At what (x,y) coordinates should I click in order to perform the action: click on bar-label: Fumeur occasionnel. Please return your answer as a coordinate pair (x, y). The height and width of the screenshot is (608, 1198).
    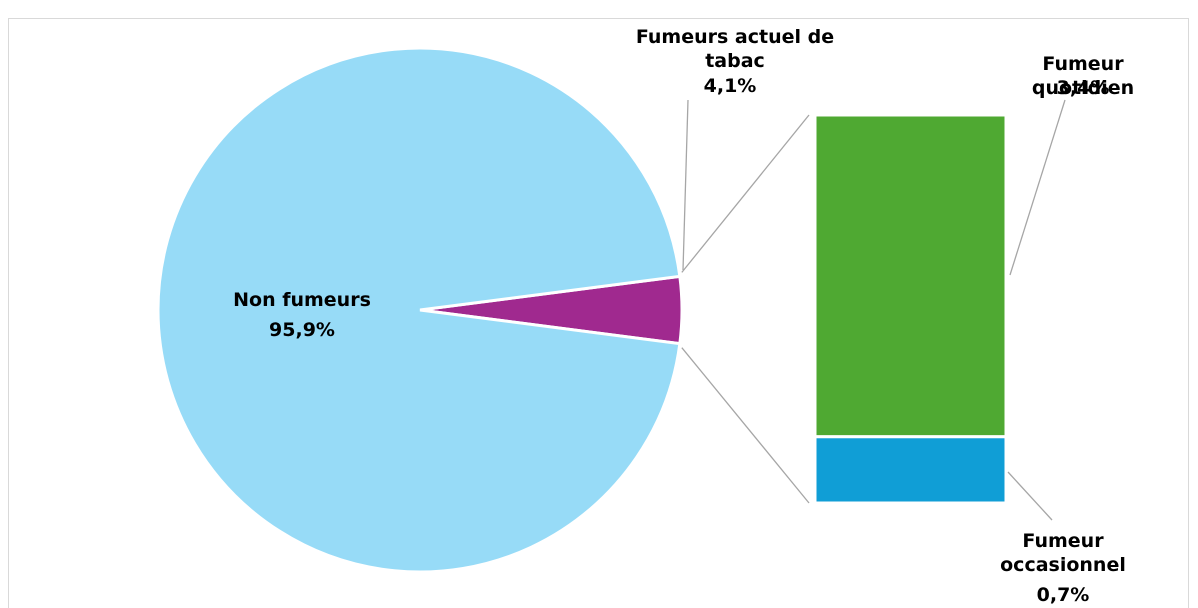
    Looking at the image, I should click on (1063, 553).